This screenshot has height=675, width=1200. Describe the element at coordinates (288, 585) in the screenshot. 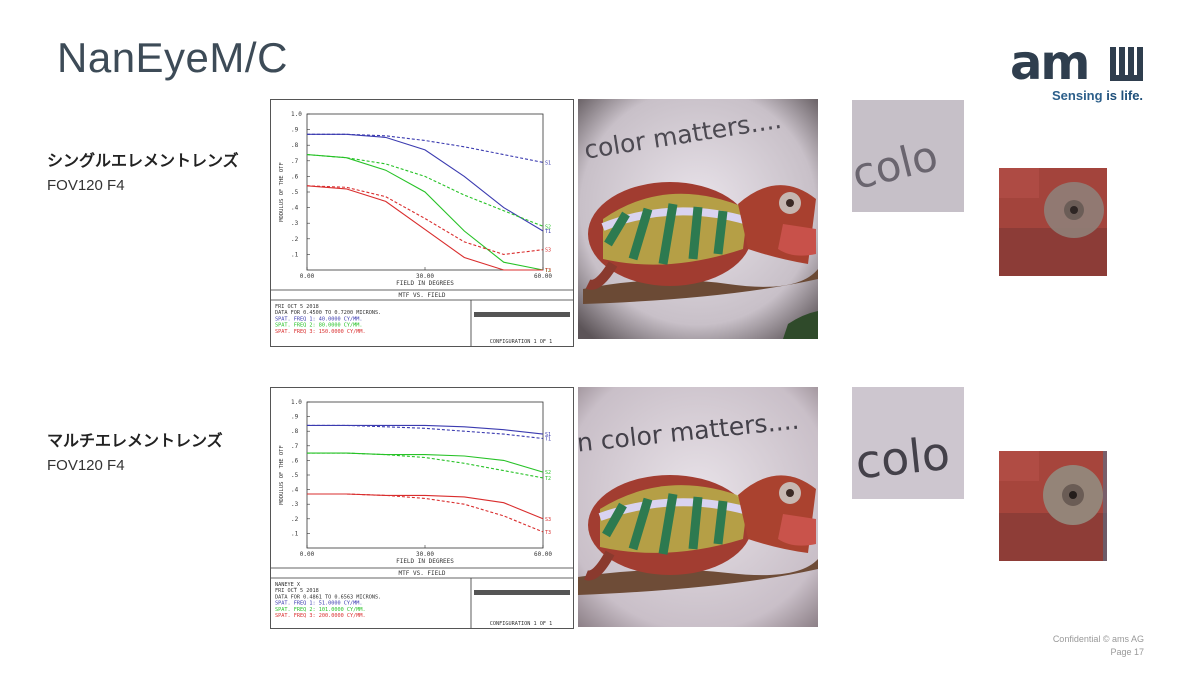

I see `chart-info-line: NANEYE_X` at that location.